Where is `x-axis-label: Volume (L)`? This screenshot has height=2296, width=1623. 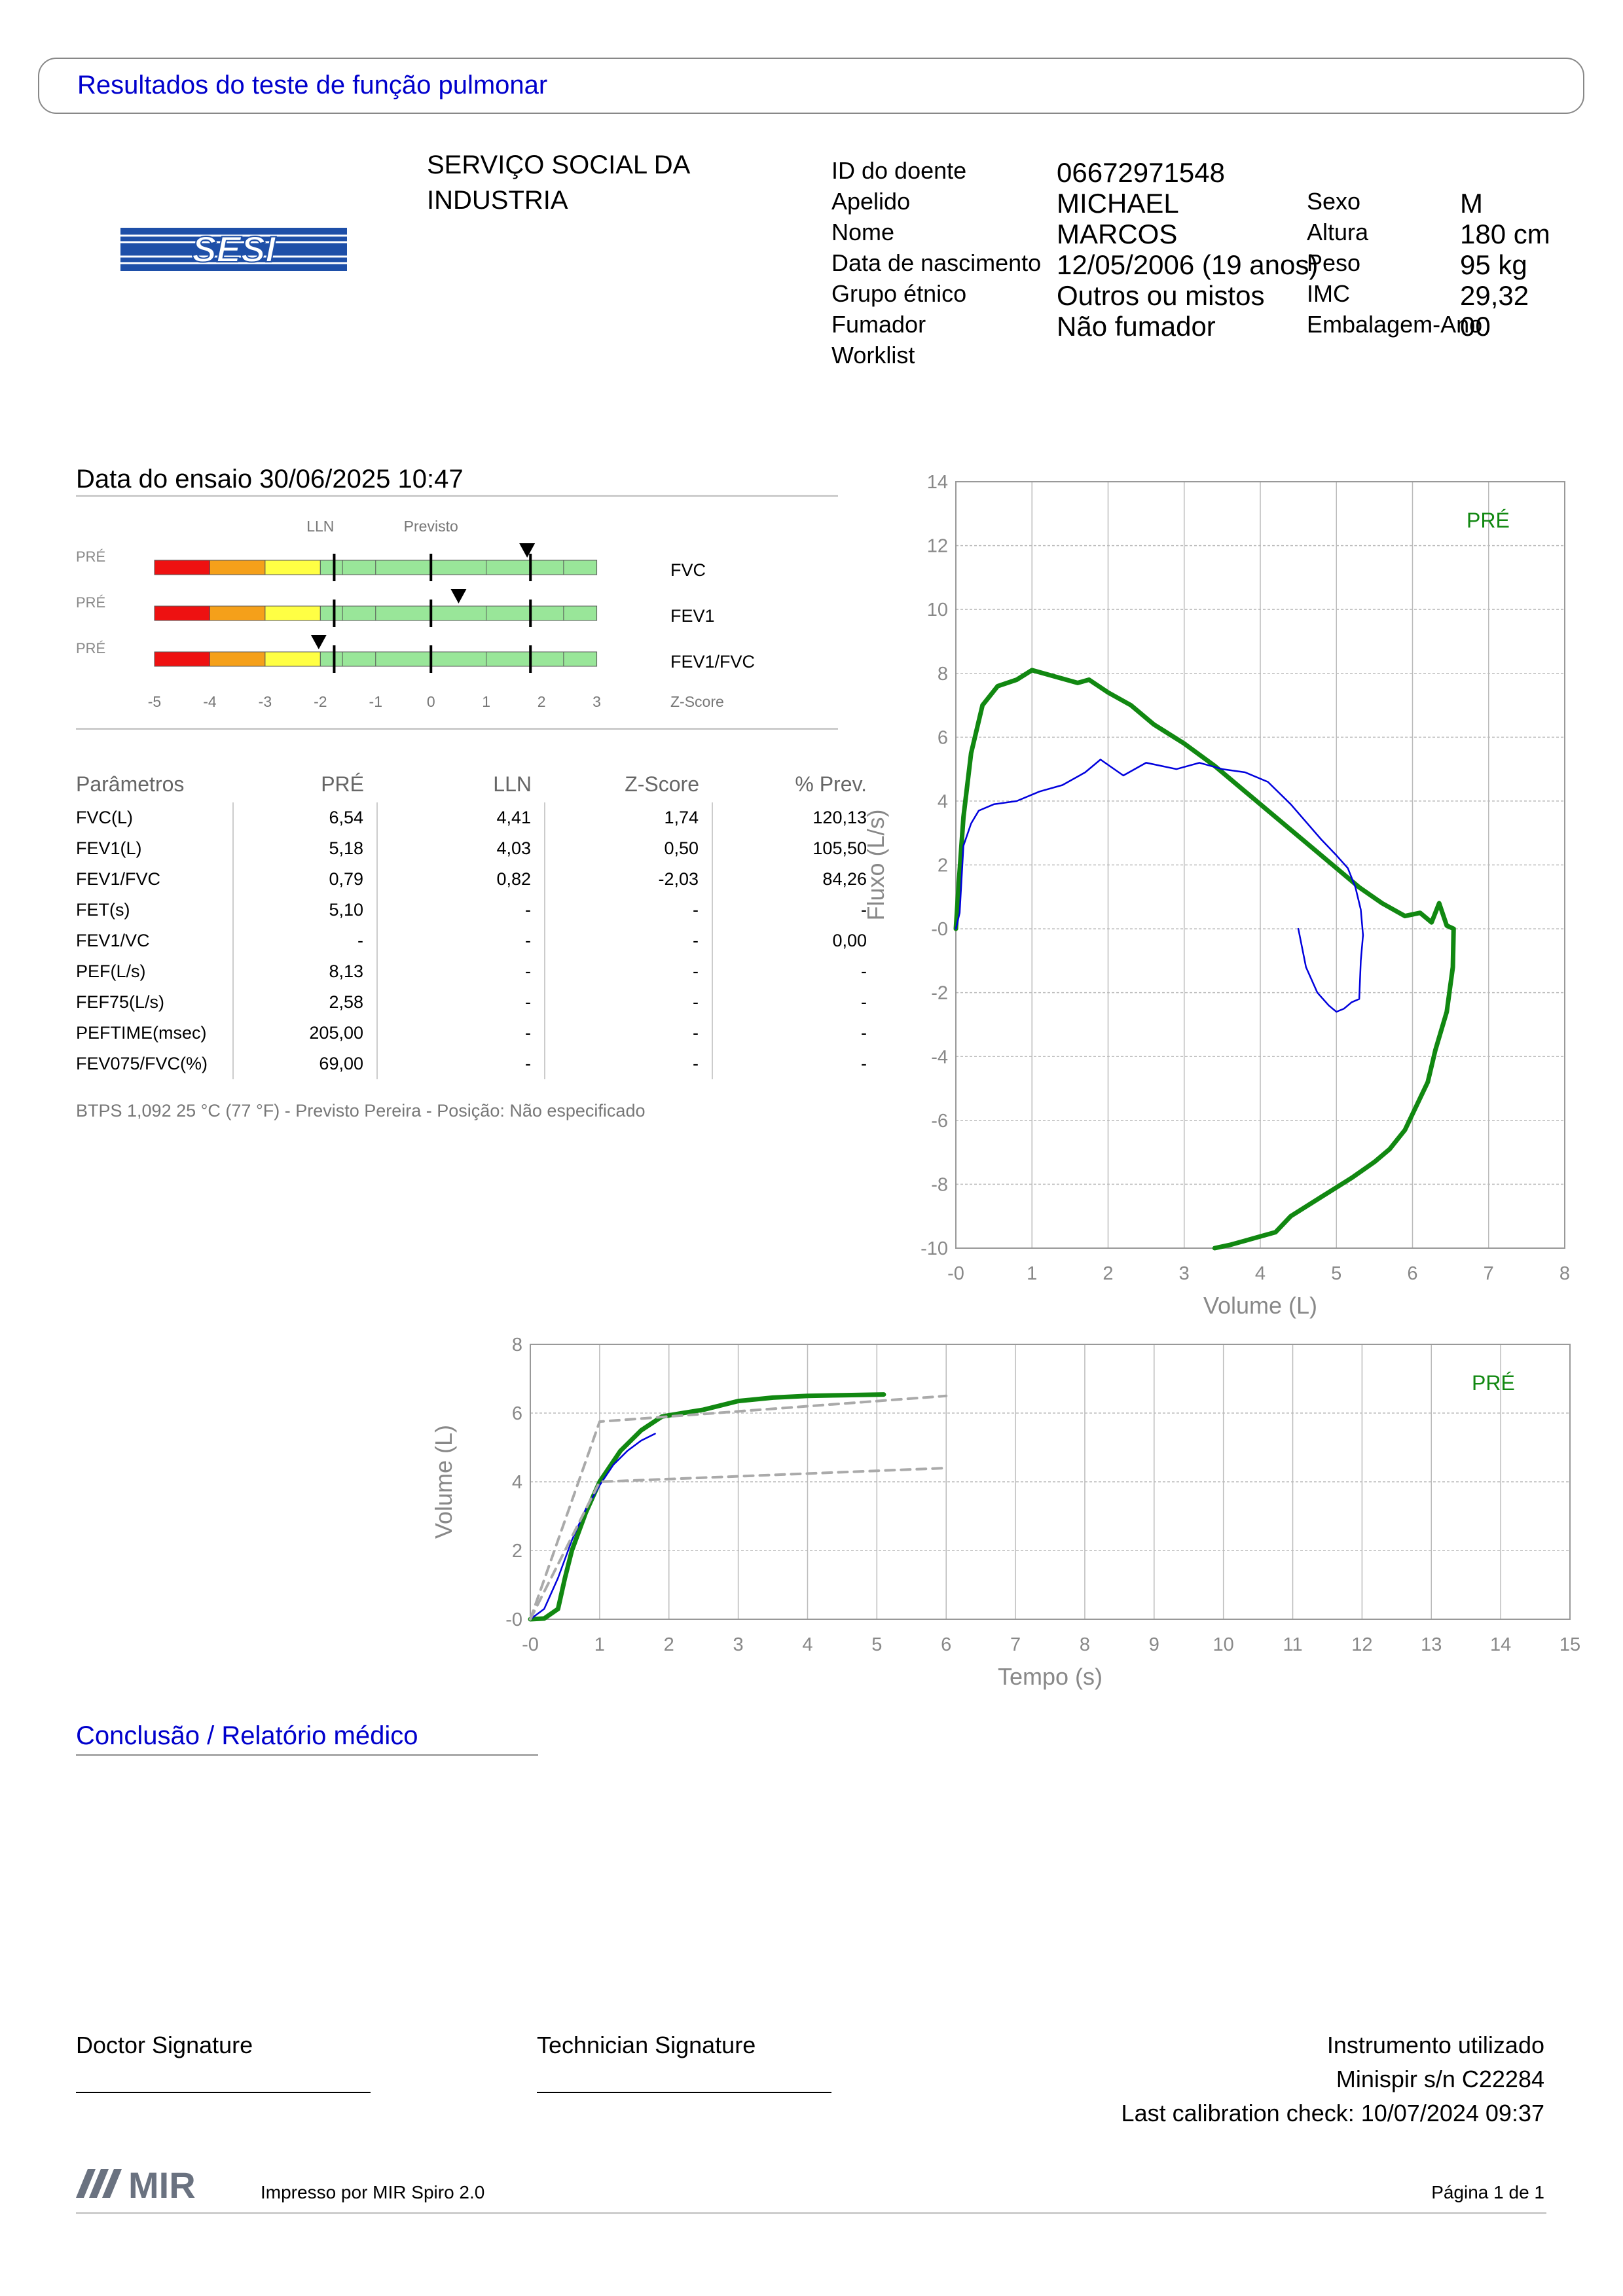 x-axis-label: Volume (L) is located at coordinates (1260, 1305).